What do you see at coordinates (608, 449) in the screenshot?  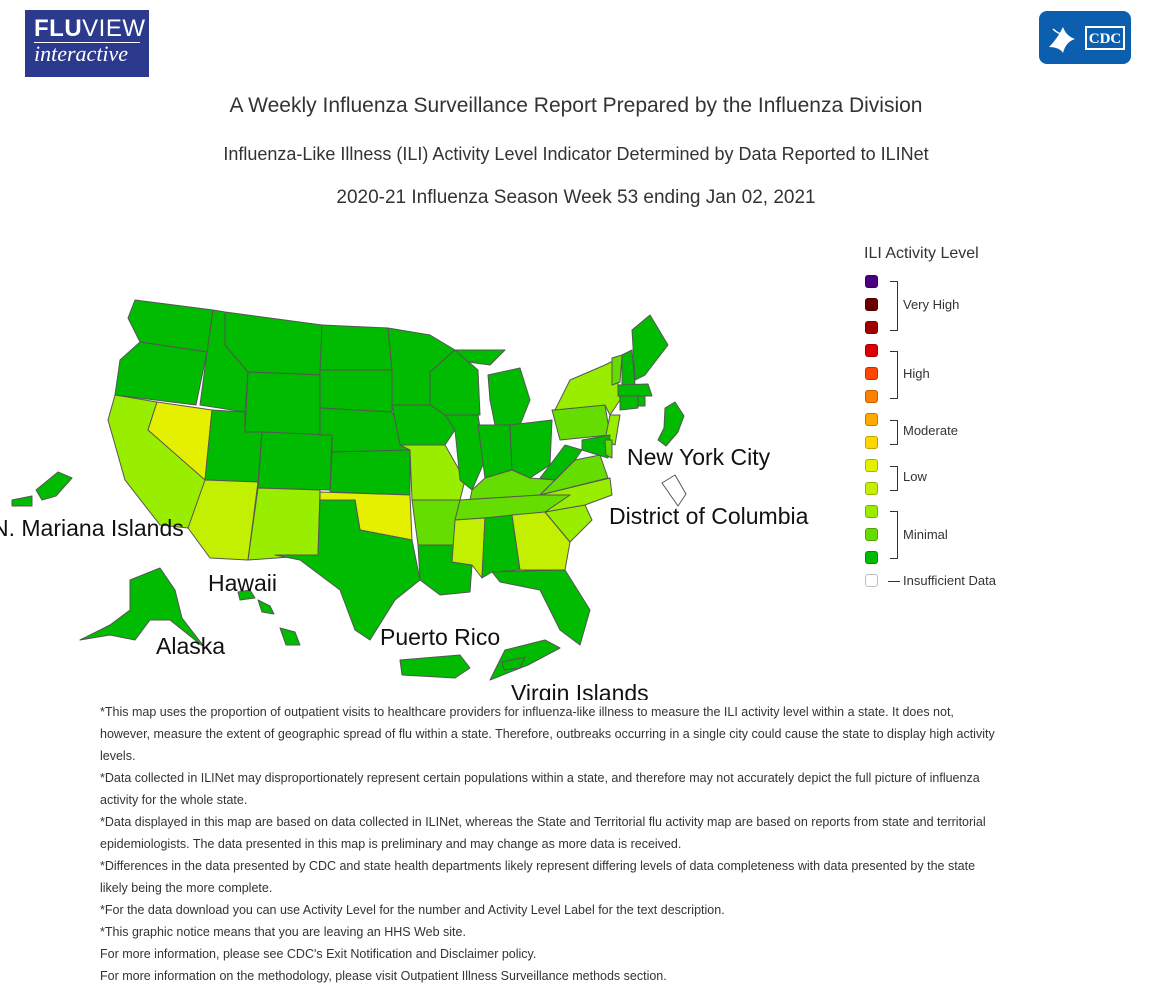 I see `state-delaware` at bounding box center [608, 449].